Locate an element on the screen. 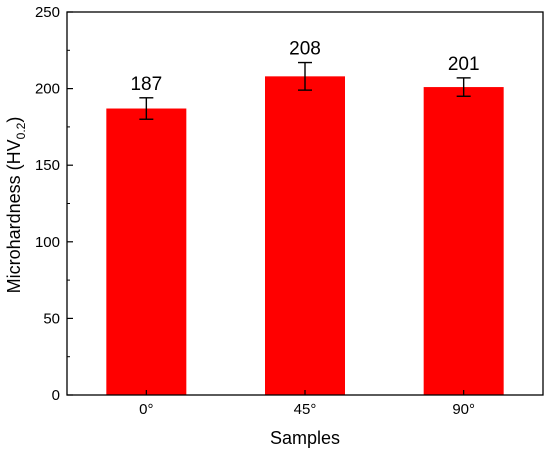  y-axis-title-close: ) is located at coordinates (14, 120).